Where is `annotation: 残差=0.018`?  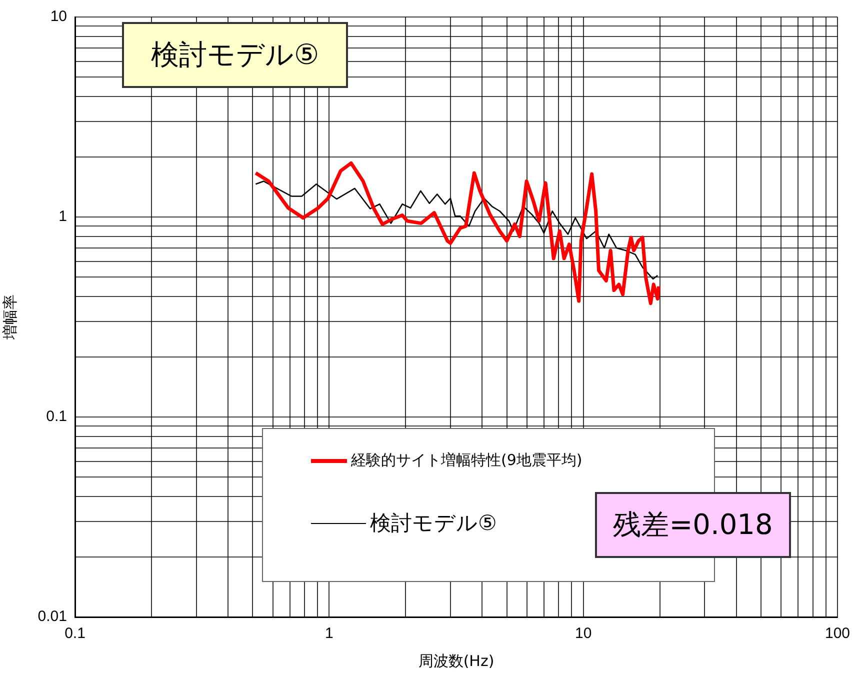 annotation: 残差=0.018 is located at coordinates (693, 525).